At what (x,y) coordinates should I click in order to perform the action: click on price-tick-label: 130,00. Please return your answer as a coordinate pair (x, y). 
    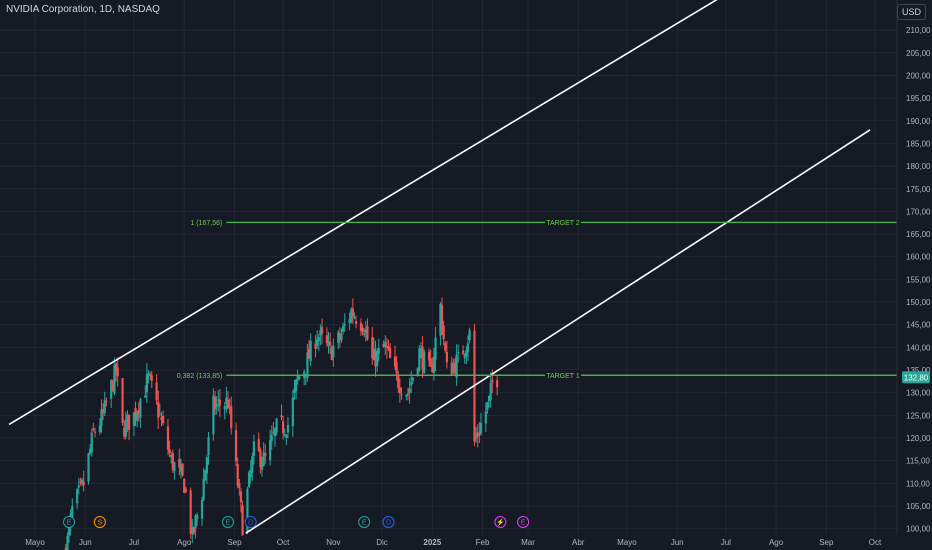
    Looking at the image, I should click on (918, 393).